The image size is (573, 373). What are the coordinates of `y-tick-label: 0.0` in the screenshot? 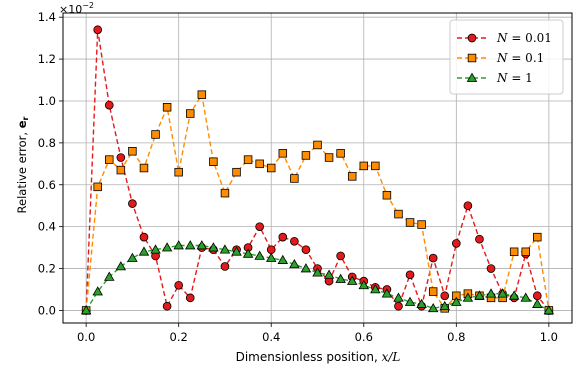 It's located at (47, 310).